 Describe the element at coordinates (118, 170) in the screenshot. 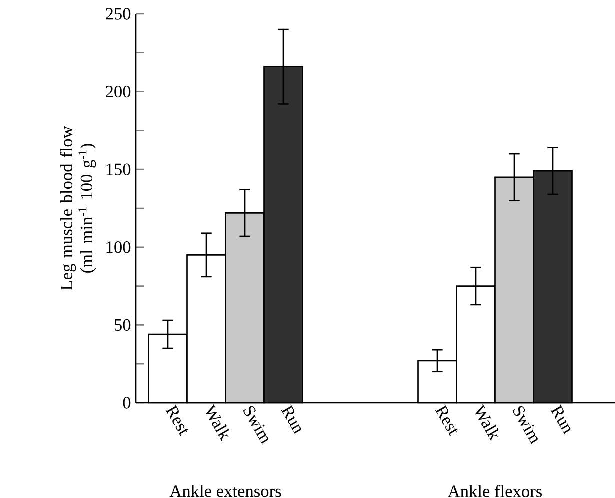

I see `y-tick-label: 150` at that location.